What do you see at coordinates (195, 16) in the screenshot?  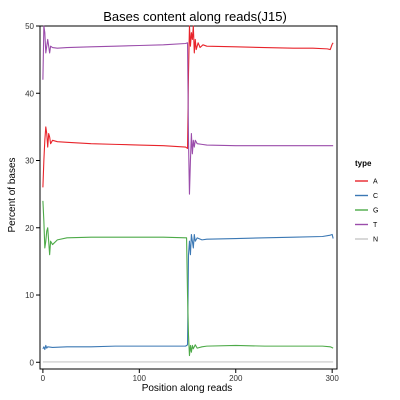 I see `chart-title: Bases content along reads(J15)` at bounding box center [195, 16].